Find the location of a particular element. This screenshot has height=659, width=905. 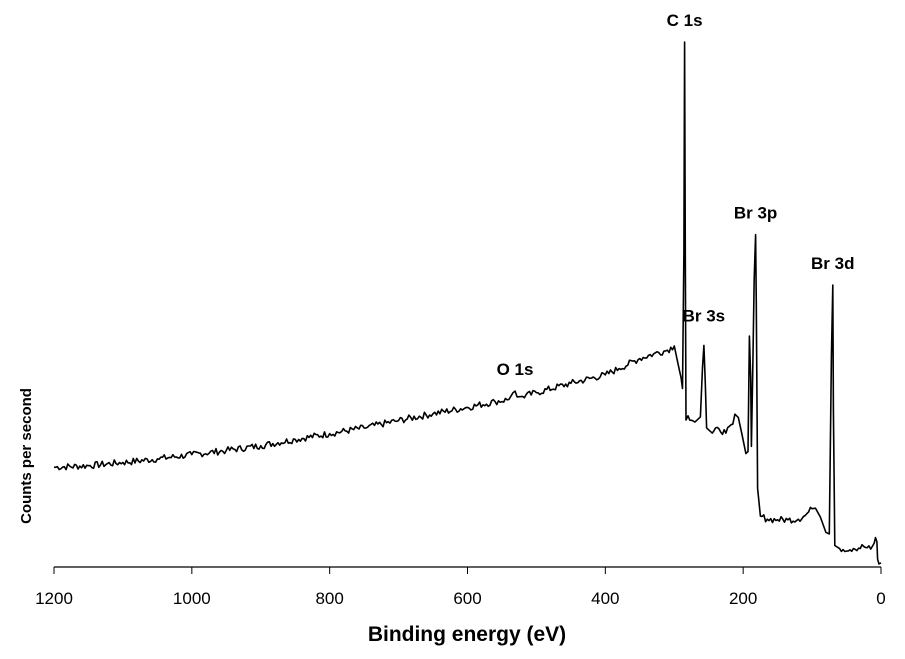

y-axis-label: Counts per second is located at coordinates (26, 456).